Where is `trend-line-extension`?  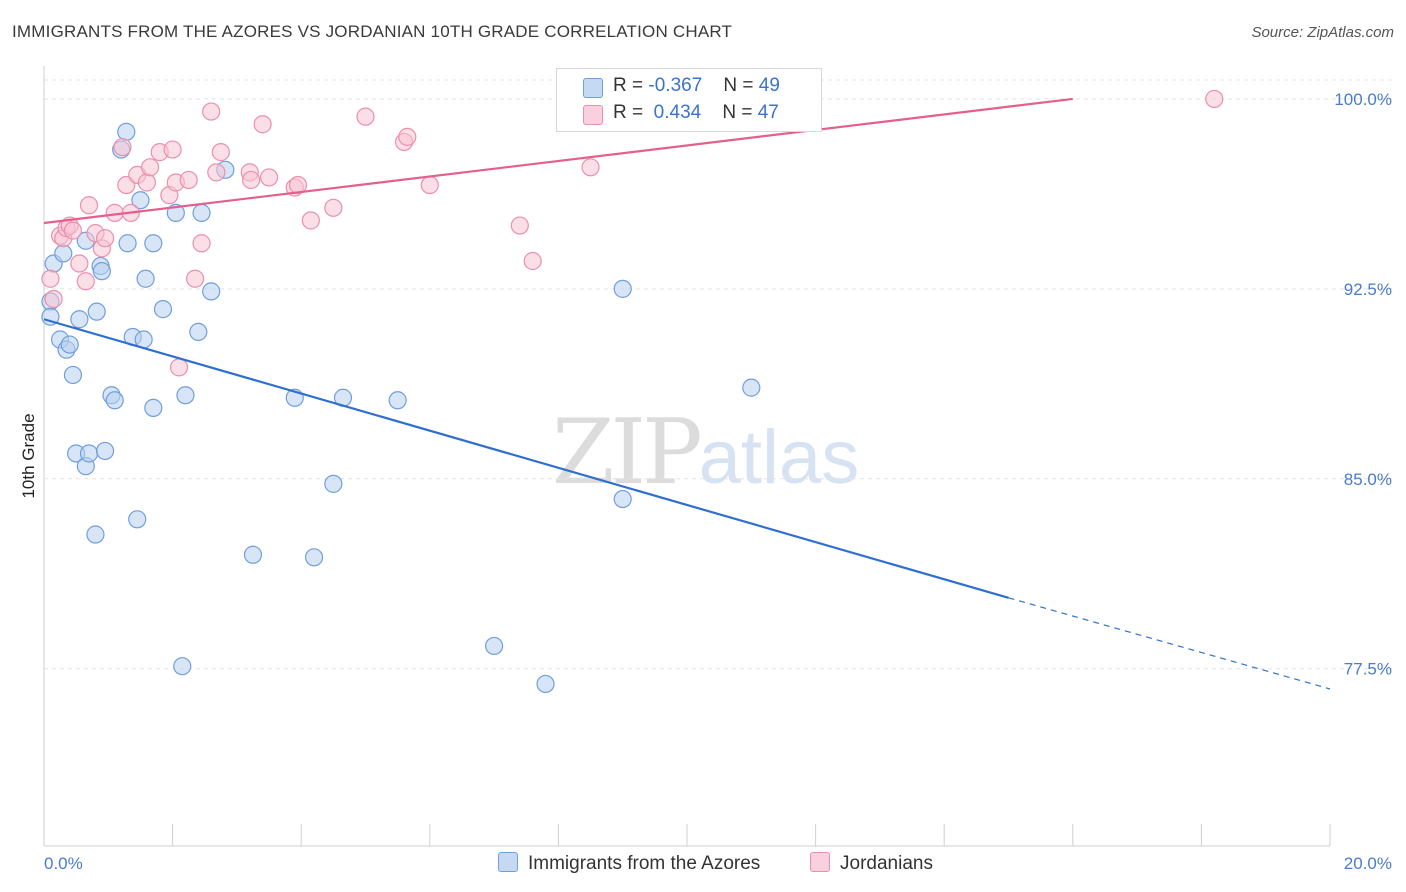 trend-line-extension is located at coordinates (1169, 643).